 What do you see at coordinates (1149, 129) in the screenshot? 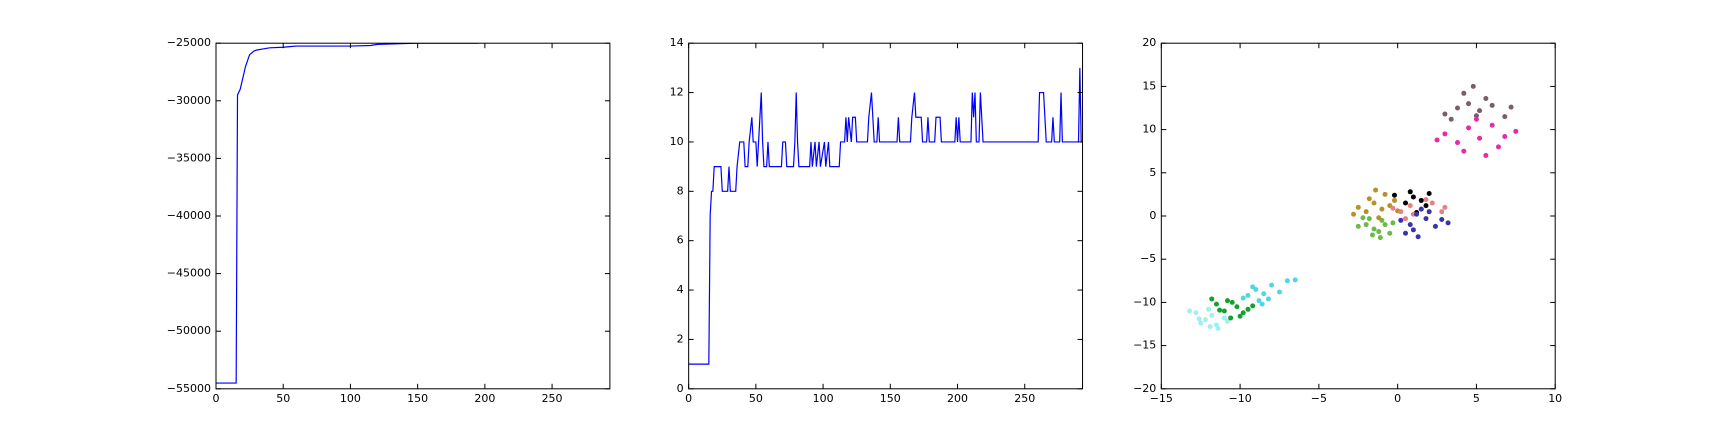
I see `y-tick-label: 10` at bounding box center [1149, 129].